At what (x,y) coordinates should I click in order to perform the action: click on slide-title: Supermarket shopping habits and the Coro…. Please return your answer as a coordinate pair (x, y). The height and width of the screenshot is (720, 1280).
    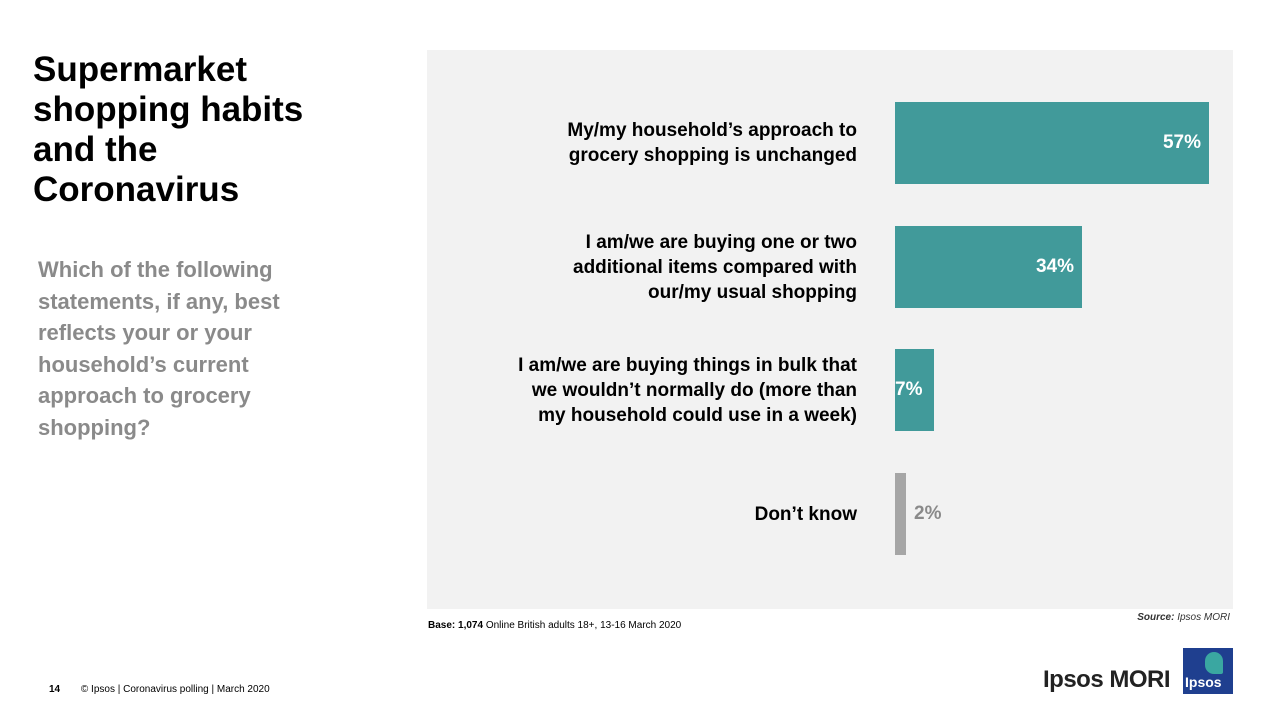
    Looking at the image, I should click on (168, 129).